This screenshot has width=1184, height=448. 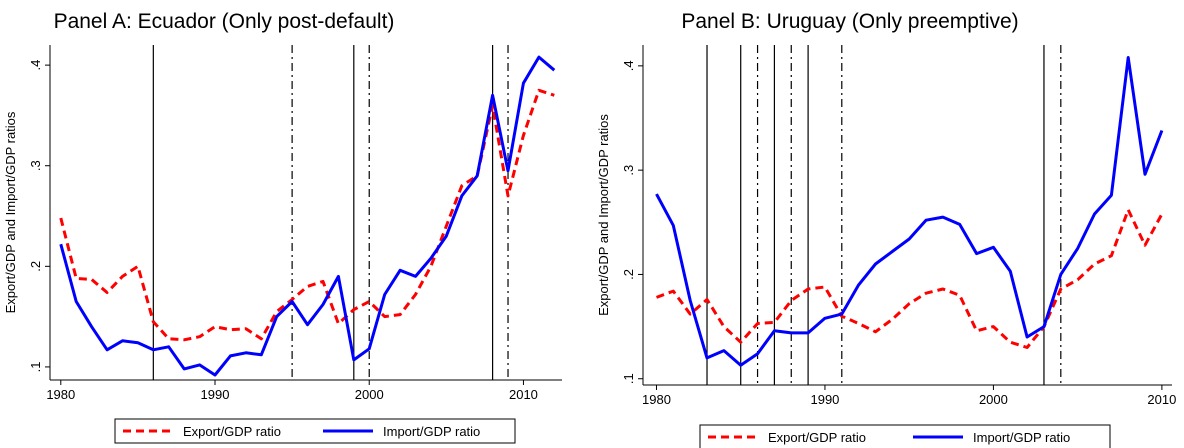 What do you see at coordinates (849, 21) in the screenshot?
I see `chart-title: Panel B: Uruguay (Only preemptive)` at bounding box center [849, 21].